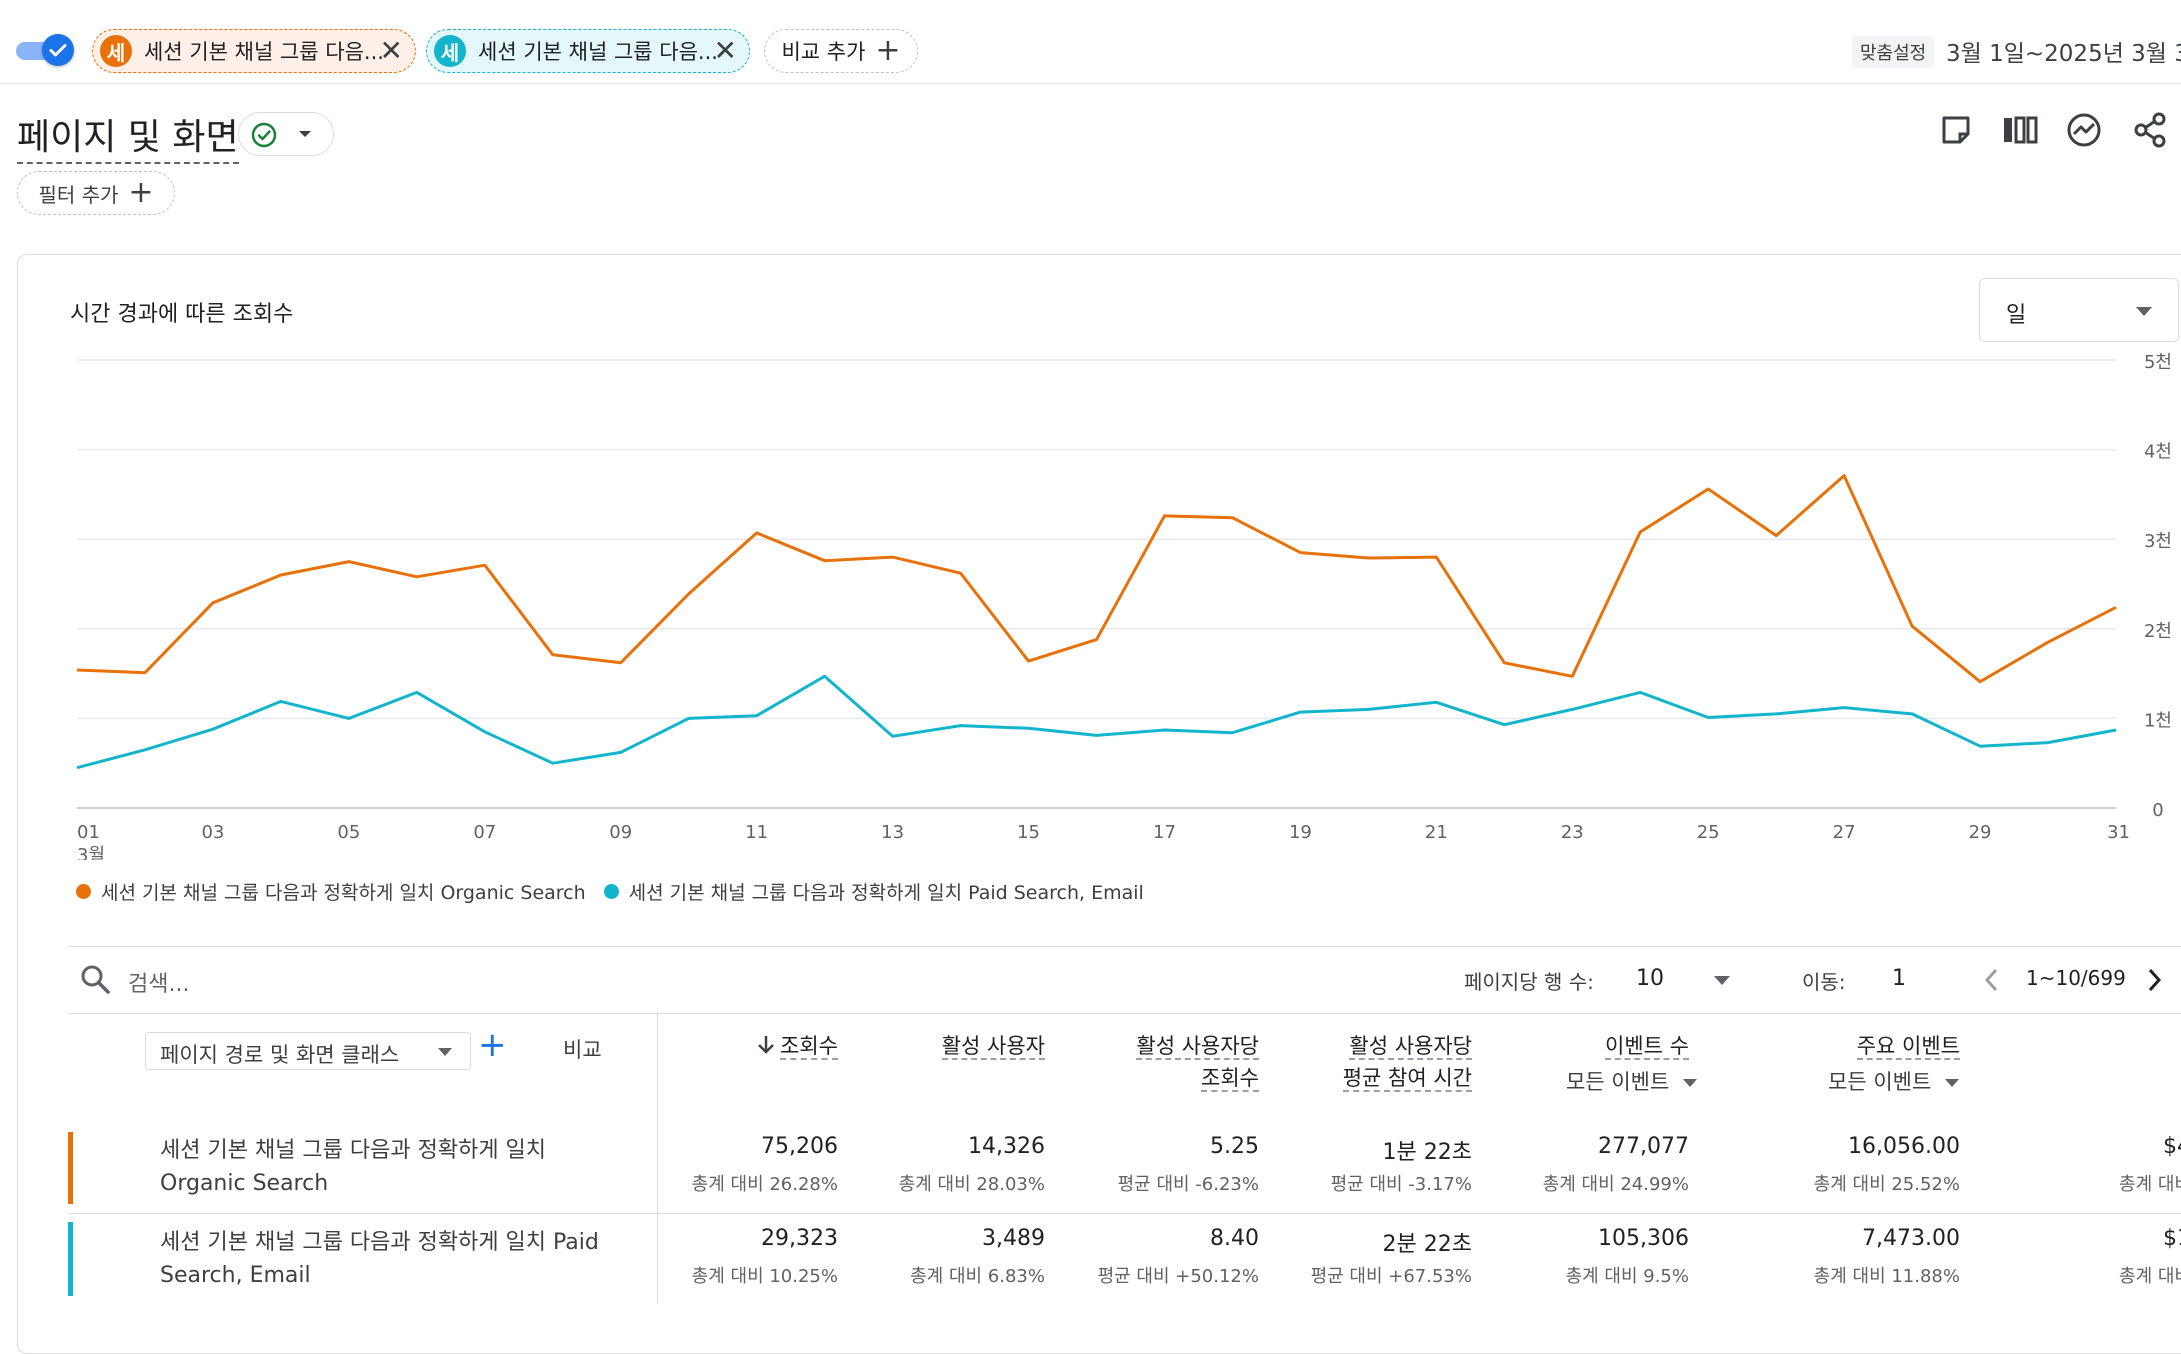 The width and height of the screenshot is (2181, 1354). I want to click on custom-date-badge: 맞춤설정, so click(1893, 52).